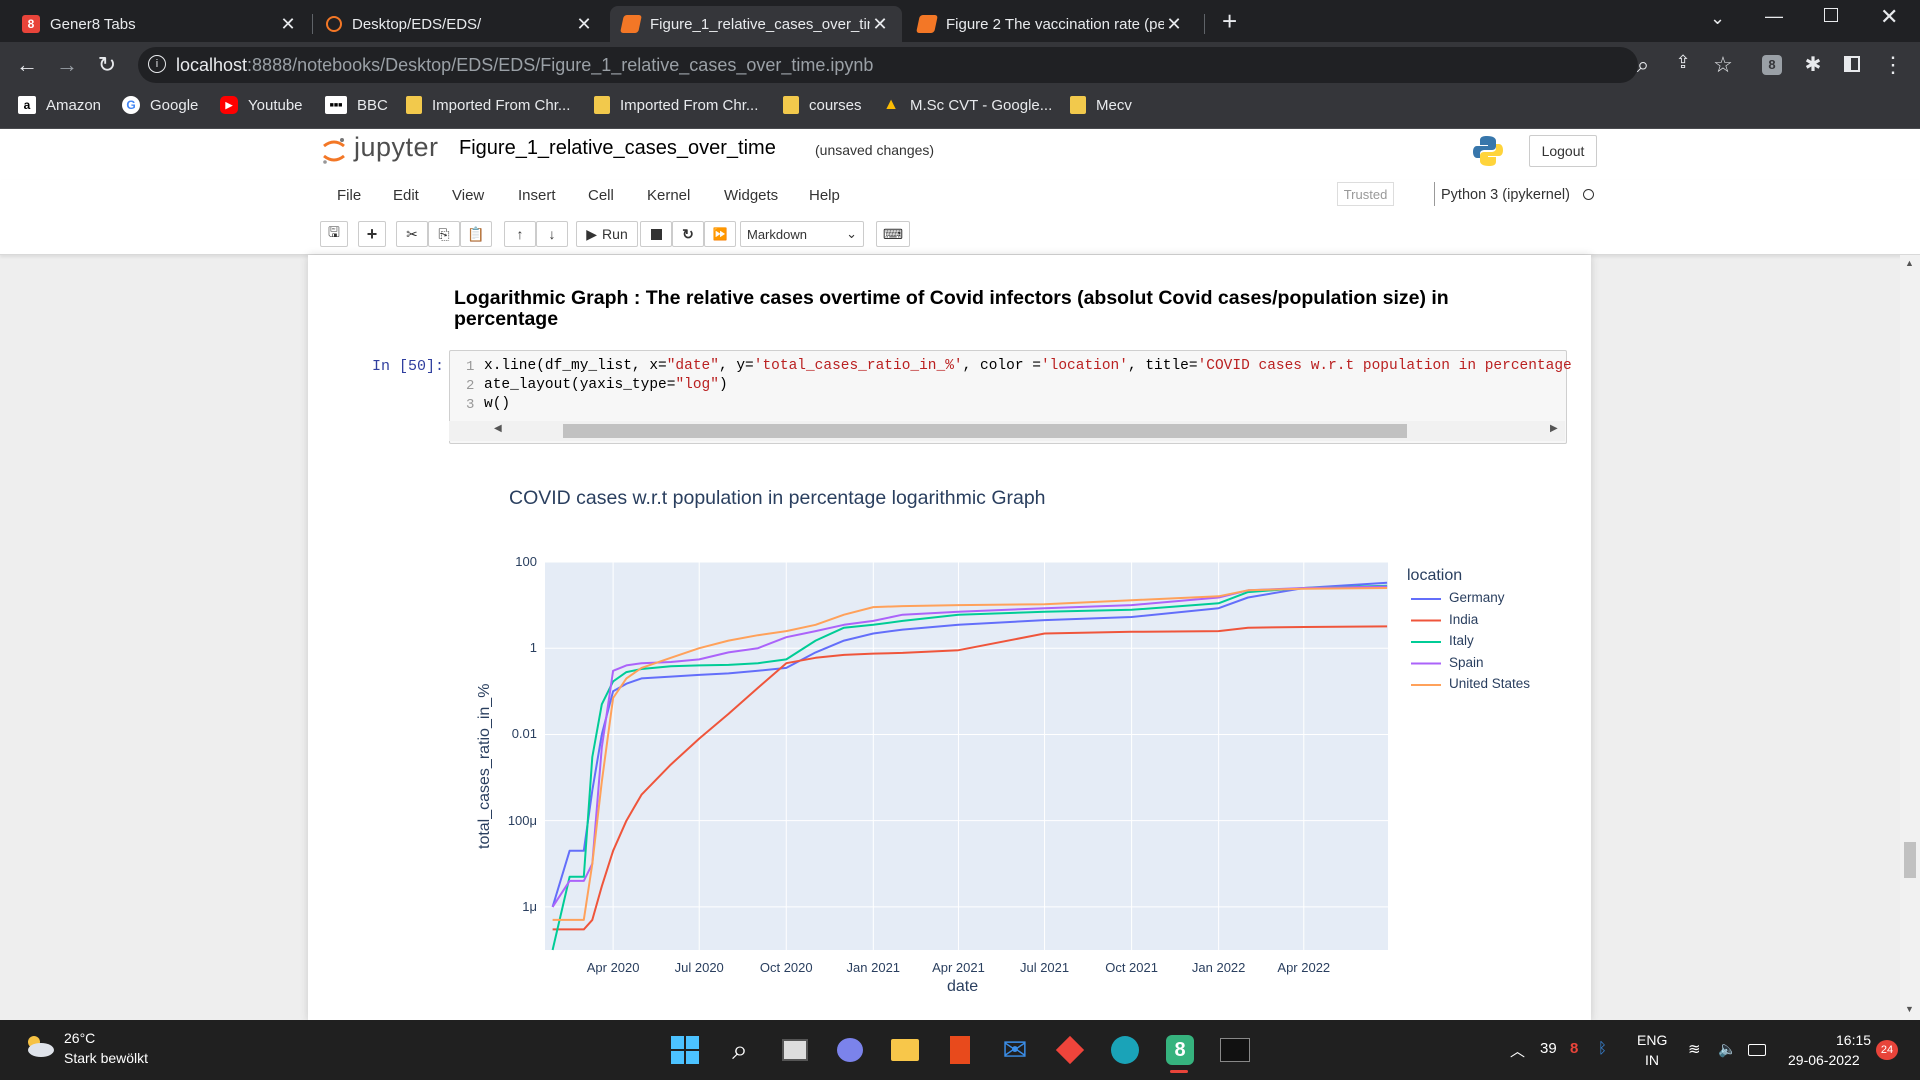 Image resolution: width=1920 pixels, height=1080 pixels. What do you see at coordinates (617, 148) in the screenshot?
I see `notebook-title: Figure_1_relative_cases_over_time` at bounding box center [617, 148].